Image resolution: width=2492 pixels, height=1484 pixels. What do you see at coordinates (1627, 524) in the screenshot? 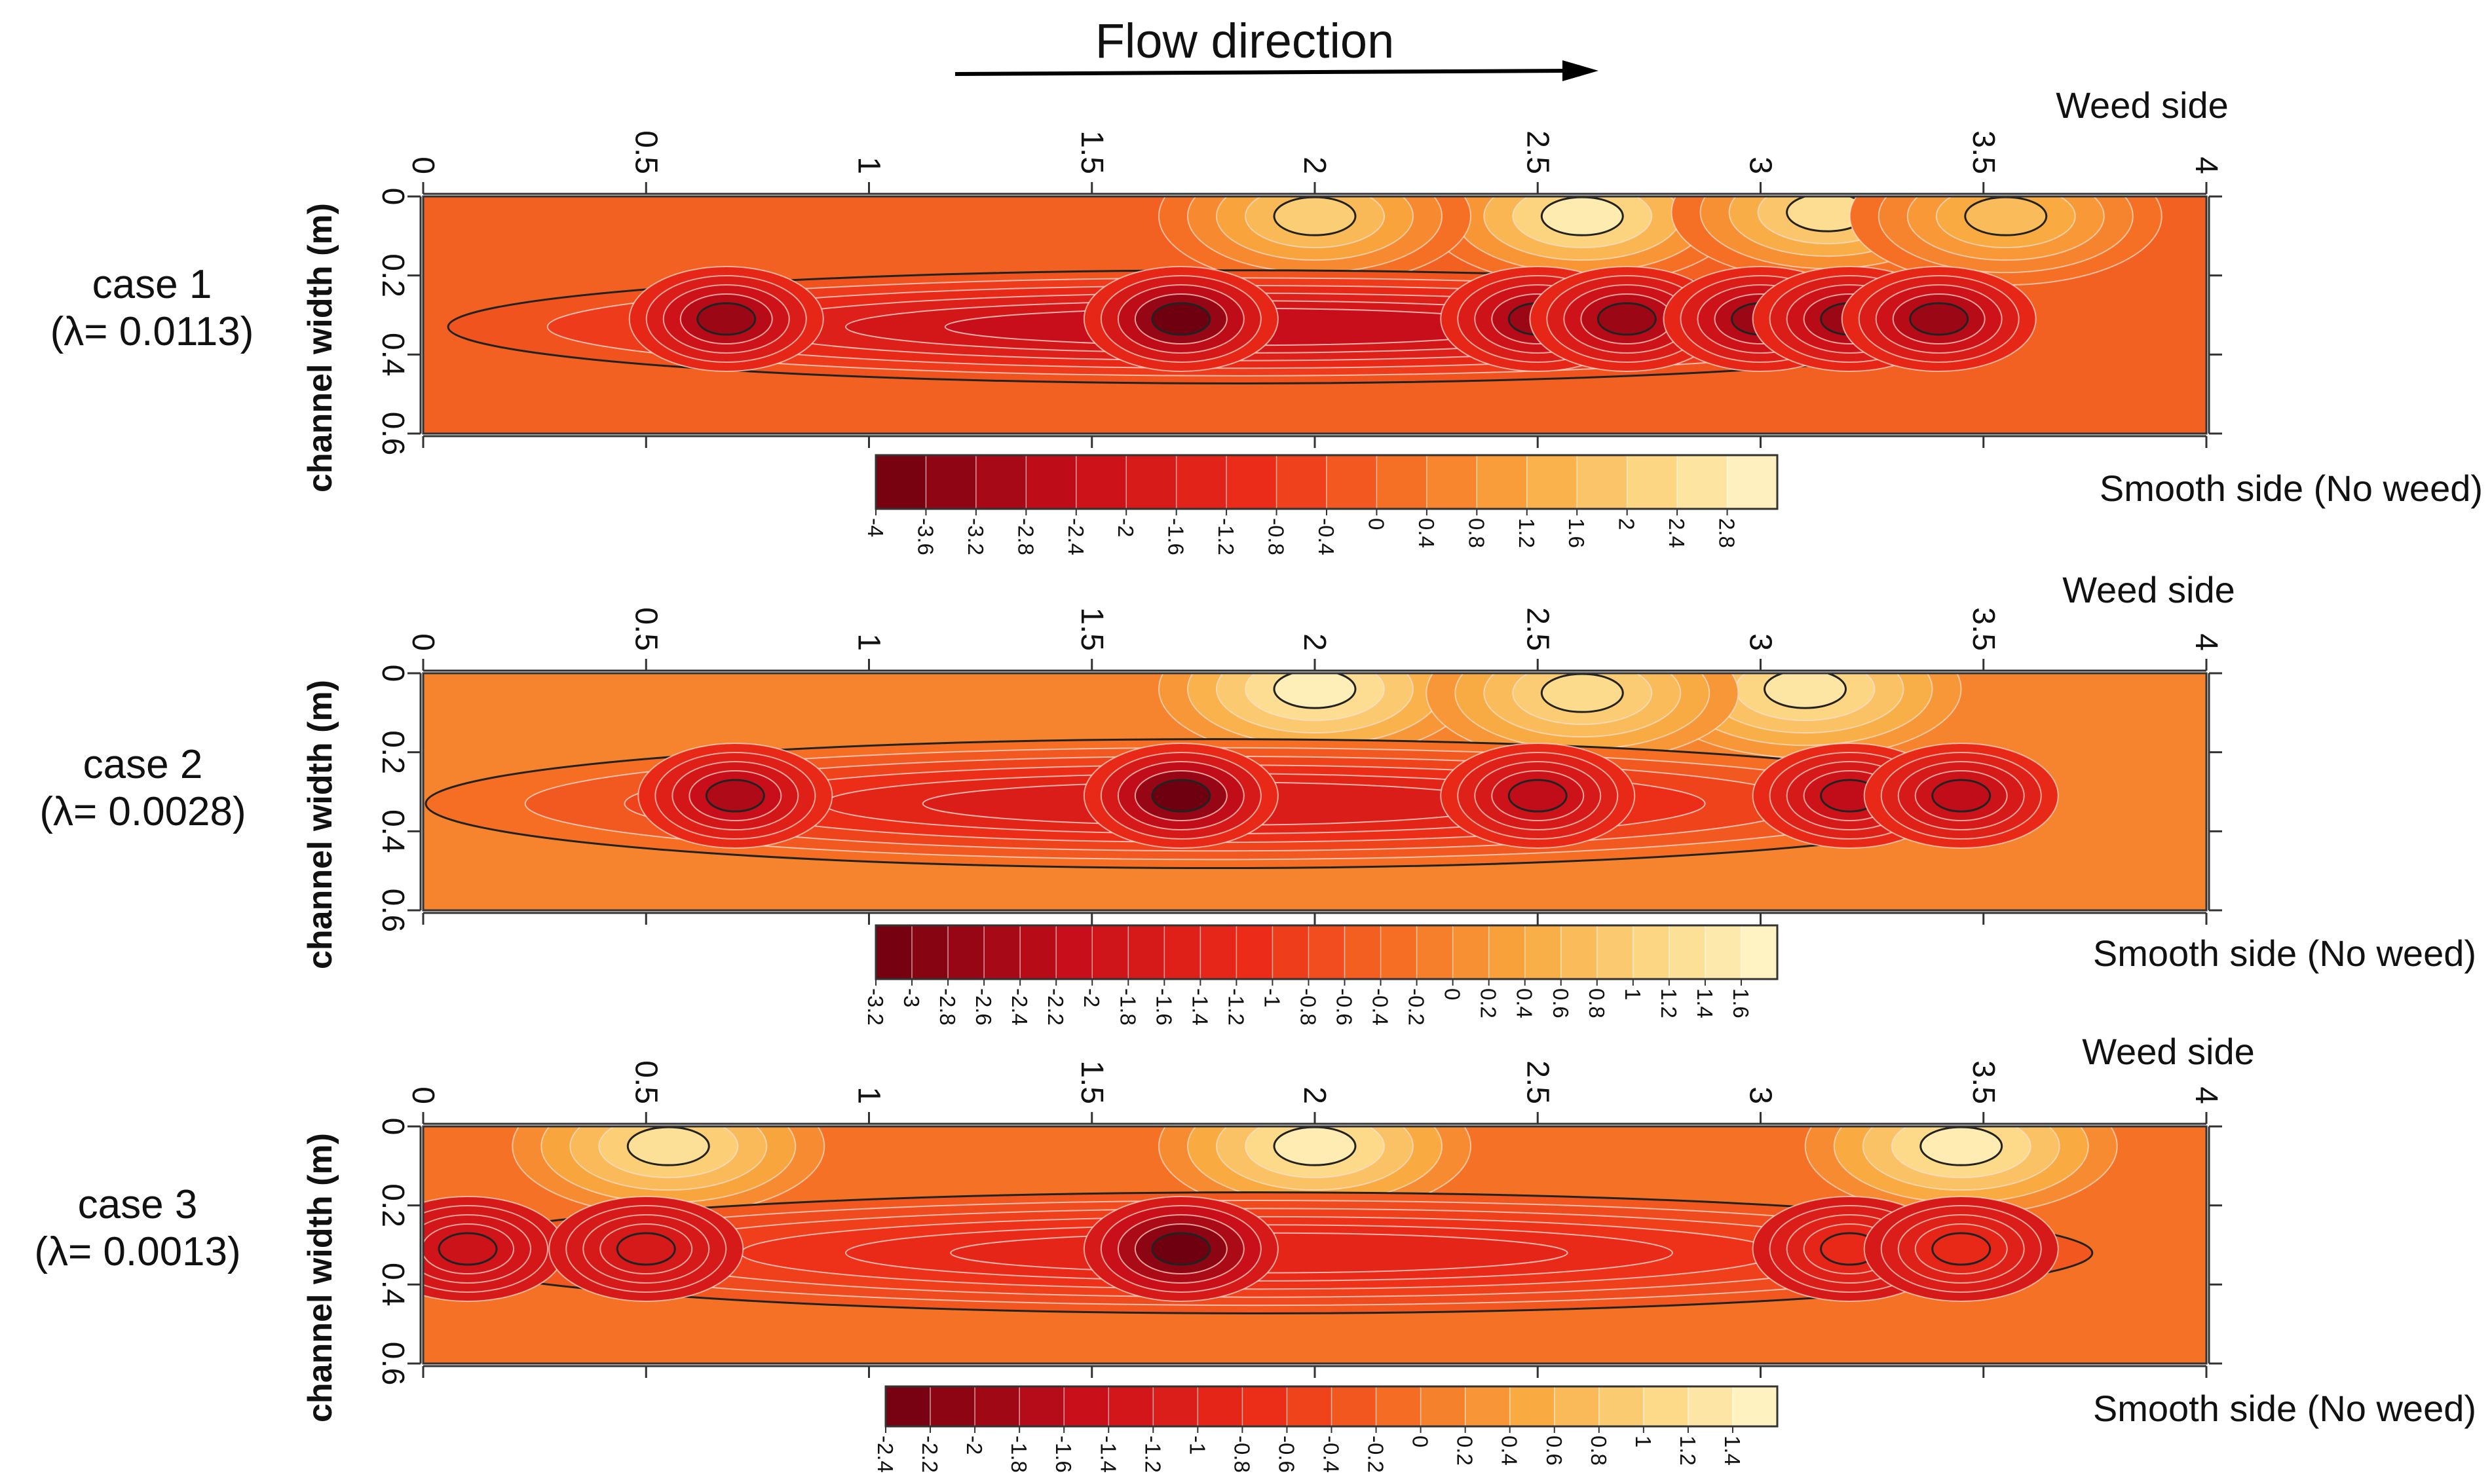
I see `colorbar-tick-label: 2` at bounding box center [1627, 524].